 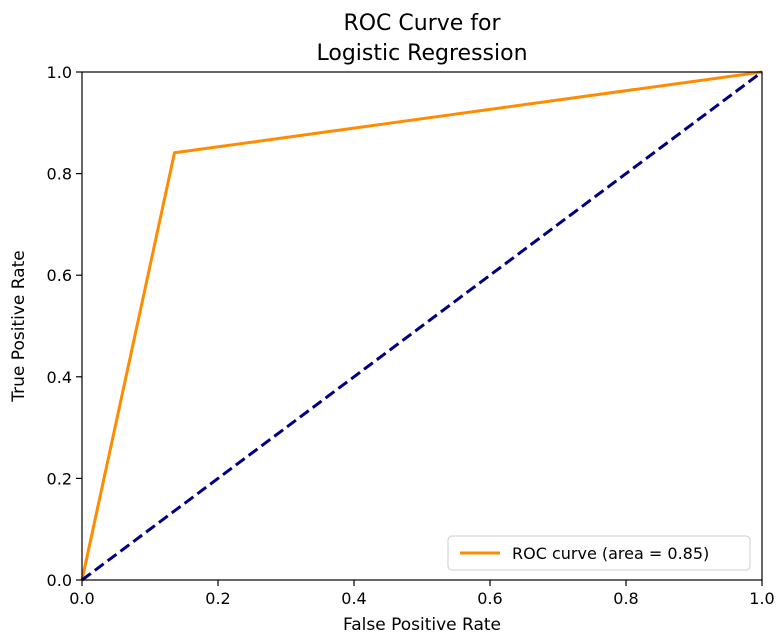 I want to click on chart-title-line-2: Logistic Regression, so click(x=421, y=53).